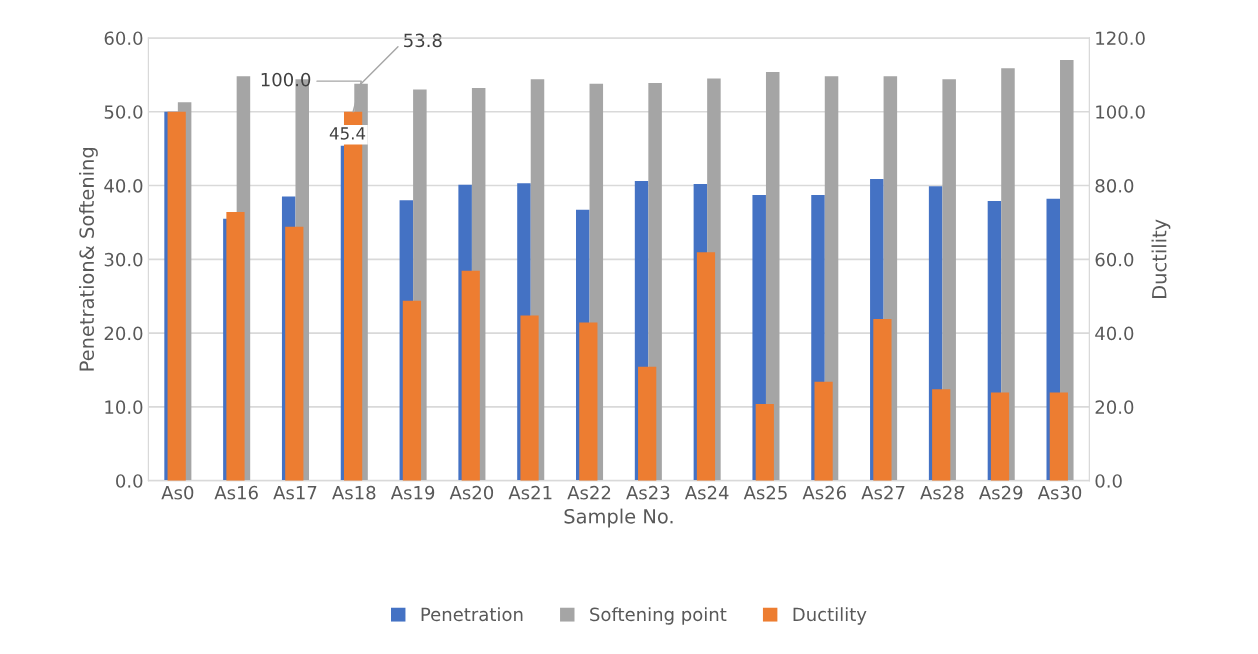  Describe the element at coordinates (123, 333) in the screenshot. I see `y-tick-label: 20.0` at that location.